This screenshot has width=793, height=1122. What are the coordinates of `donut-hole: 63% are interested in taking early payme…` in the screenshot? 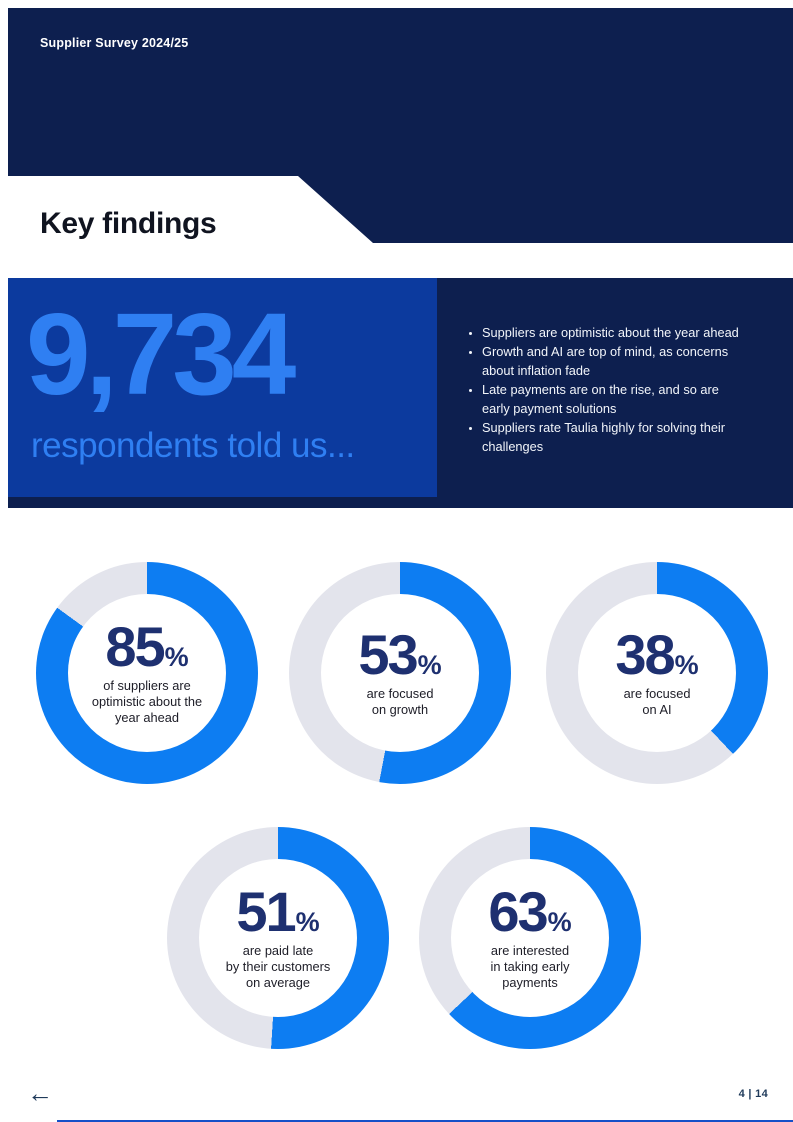 It's located at (530, 938).